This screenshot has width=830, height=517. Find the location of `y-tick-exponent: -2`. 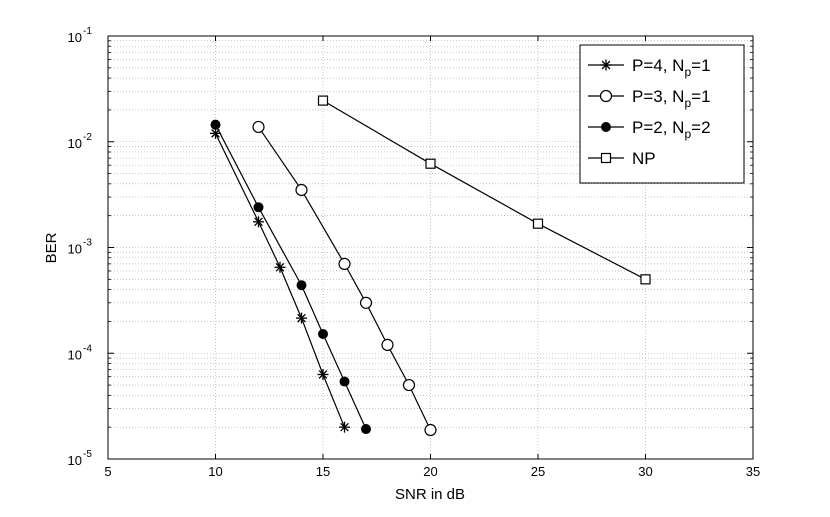

y-tick-exponent: -2 is located at coordinates (87, 137).